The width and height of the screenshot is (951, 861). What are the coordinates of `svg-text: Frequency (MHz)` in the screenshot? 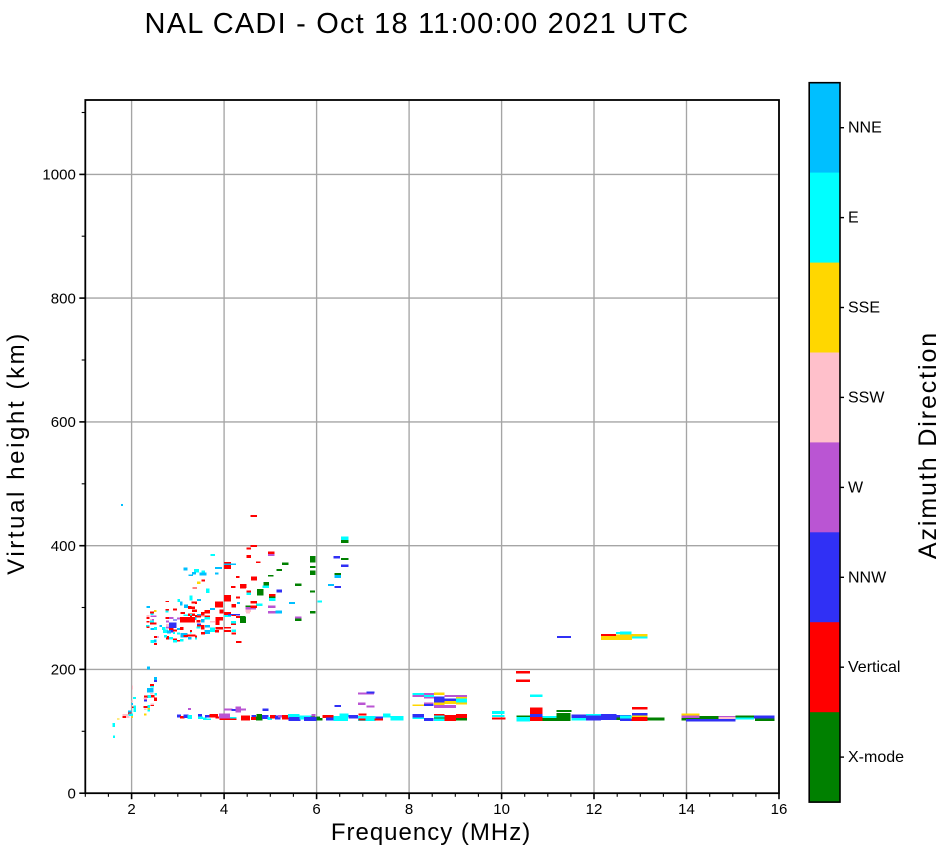 It's located at (431, 832).